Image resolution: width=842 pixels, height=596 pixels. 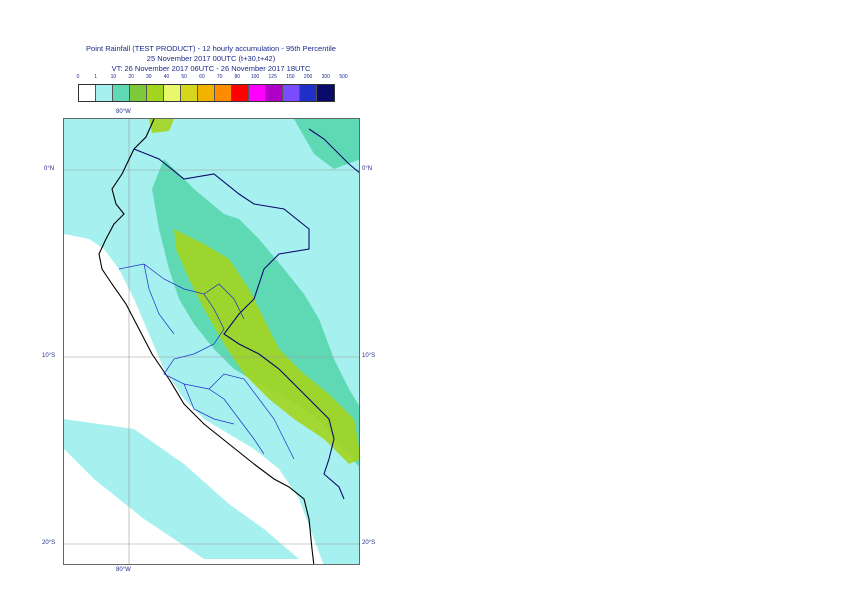 What do you see at coordinates (113, 77) in the screenshot?
I see `legend-threshold-label: 10` at bounding box center [113, 77].